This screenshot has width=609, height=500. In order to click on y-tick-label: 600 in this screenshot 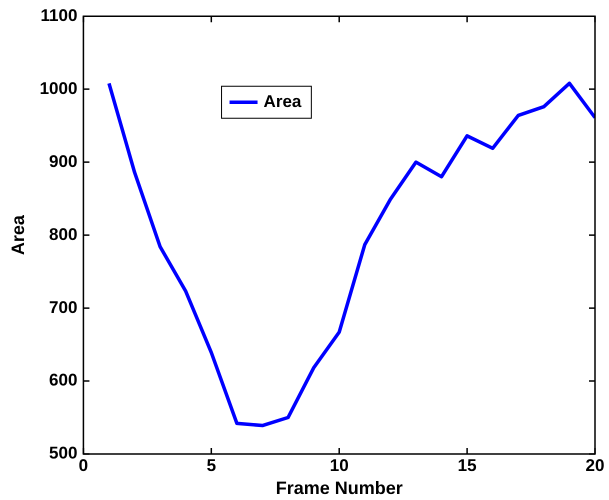, I will do `click(63, 380)`.